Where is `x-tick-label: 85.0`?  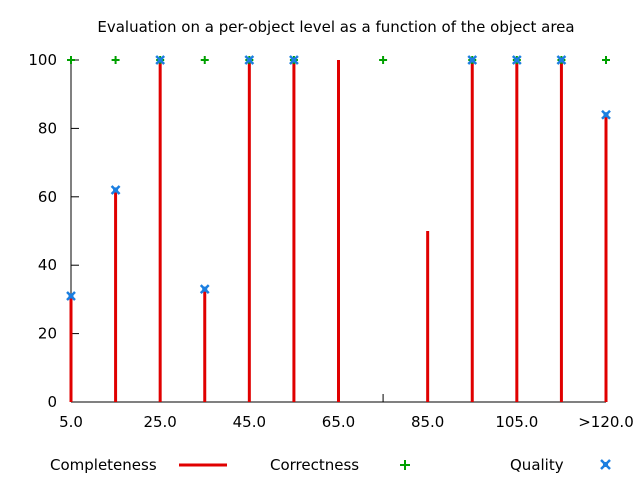
x-tick-label: 85.0 is located at coordinates (427, 422).